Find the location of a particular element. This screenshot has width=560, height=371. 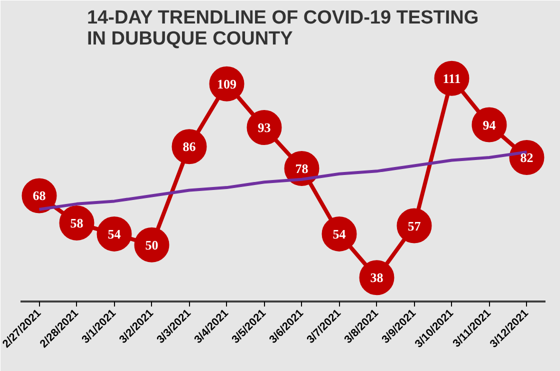

data-label: 38 is located at coordinates (377, 278).